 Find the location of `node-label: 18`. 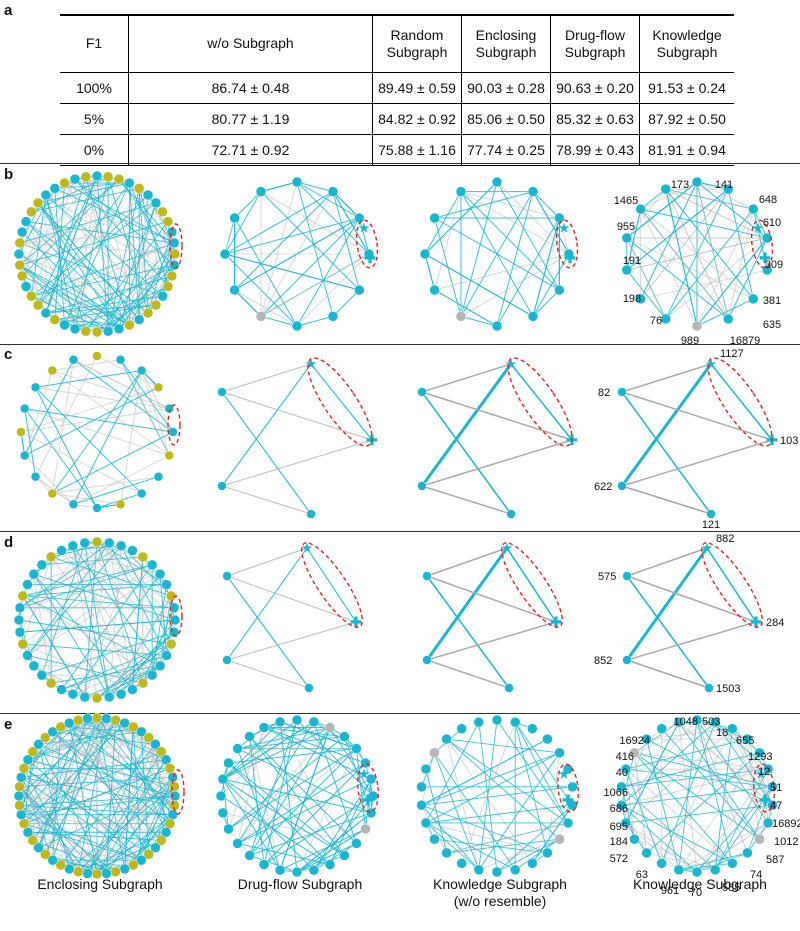

node-label: 18 is located at coordinates (722, 733).